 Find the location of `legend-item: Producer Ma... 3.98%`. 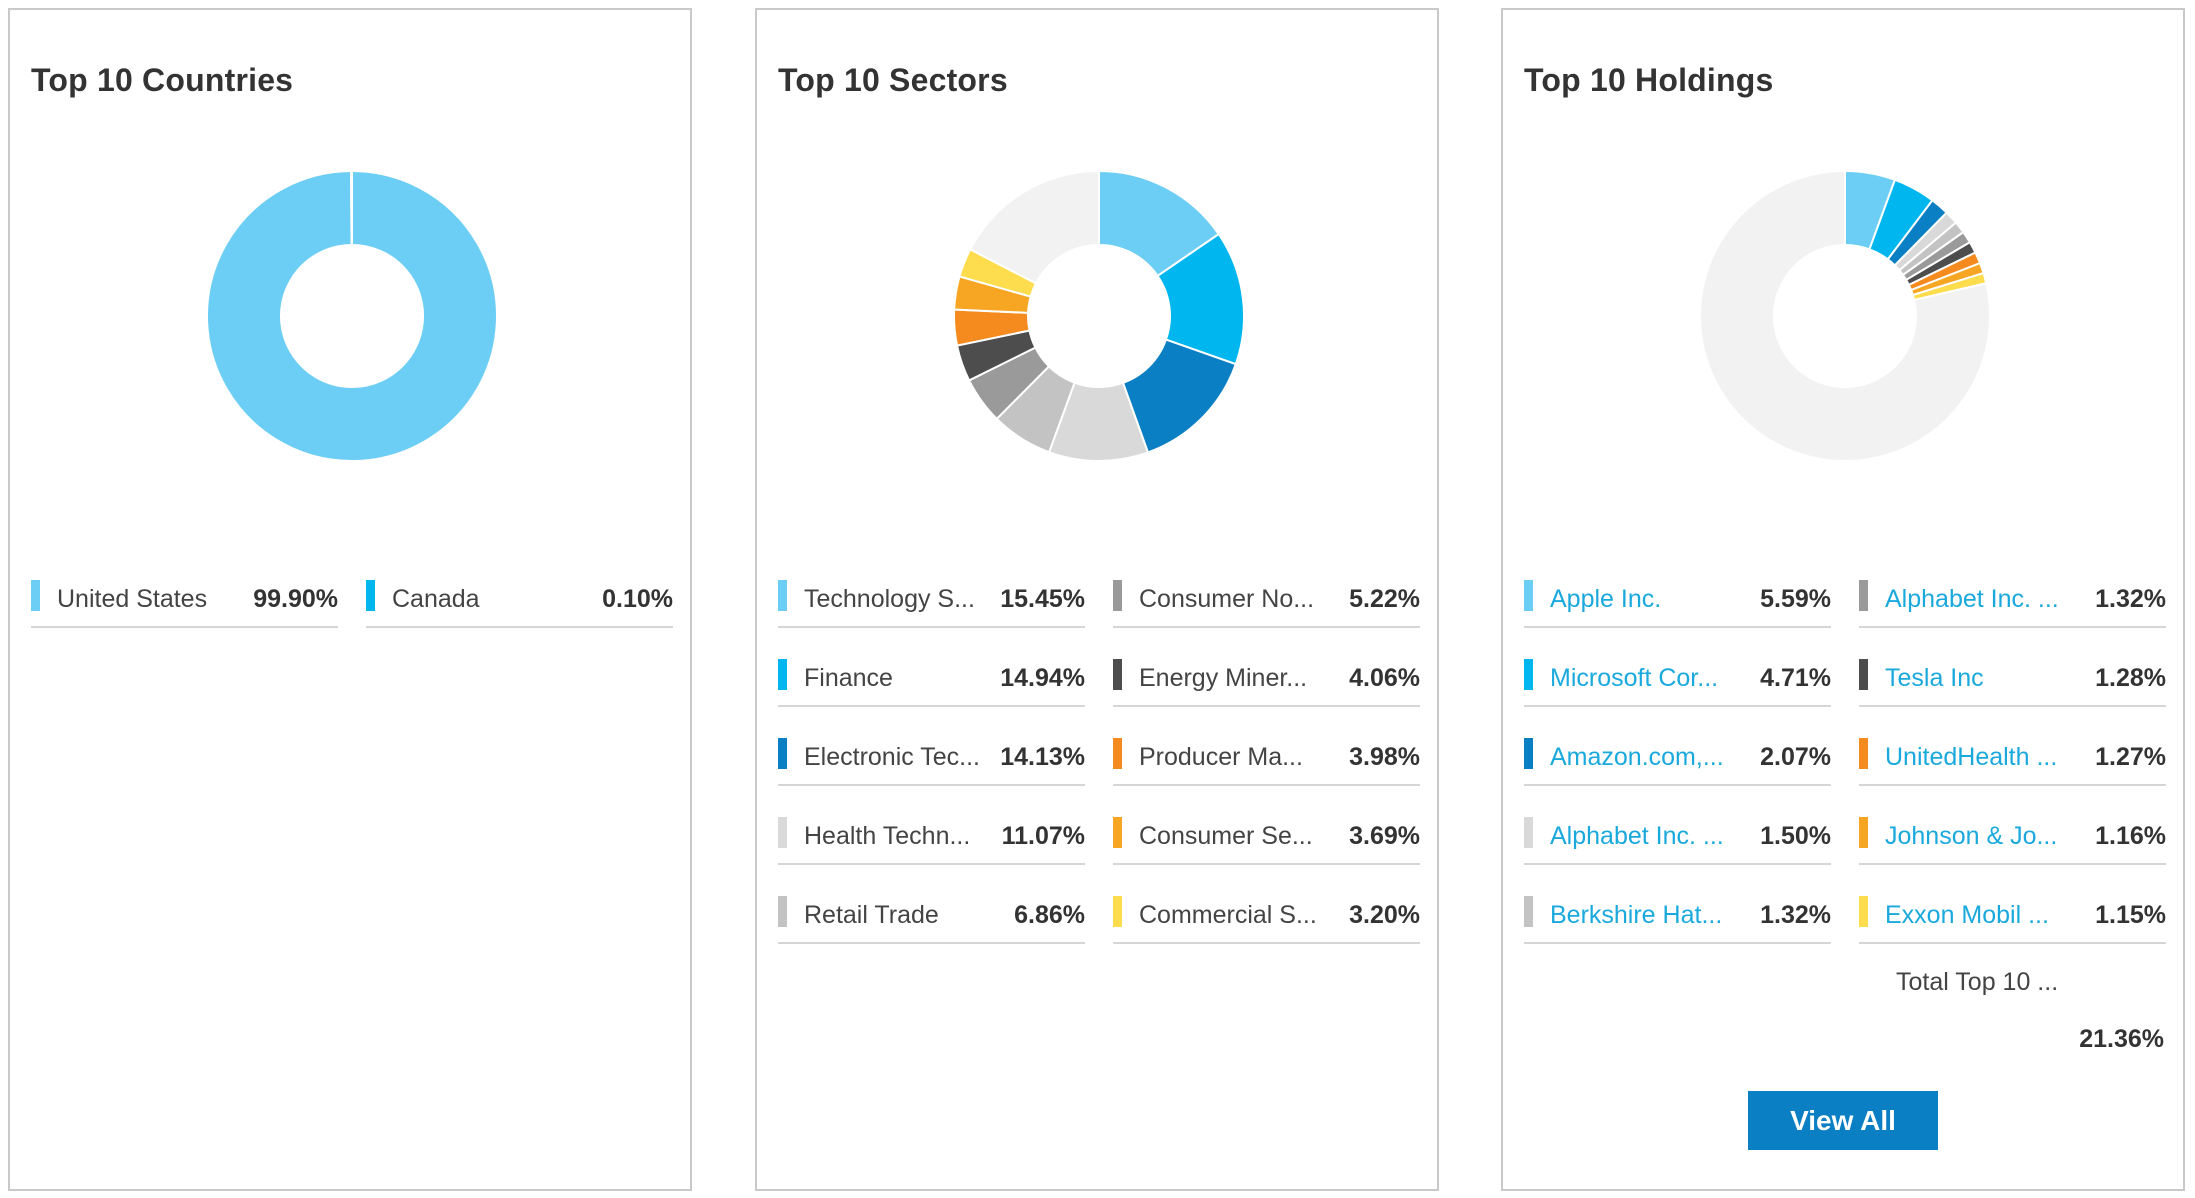

legend-item: Producer Ma... 3.98% is located at coordinates (1266, 746).